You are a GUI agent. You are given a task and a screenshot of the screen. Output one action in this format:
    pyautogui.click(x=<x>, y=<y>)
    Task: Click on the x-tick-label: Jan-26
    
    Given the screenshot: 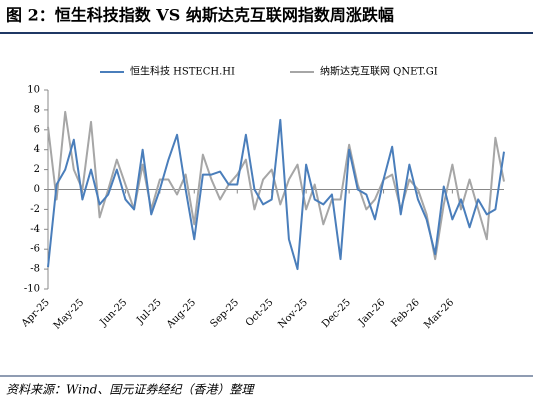 What is the action you would take?
    pyautogui.click(x=371, y=312)
    